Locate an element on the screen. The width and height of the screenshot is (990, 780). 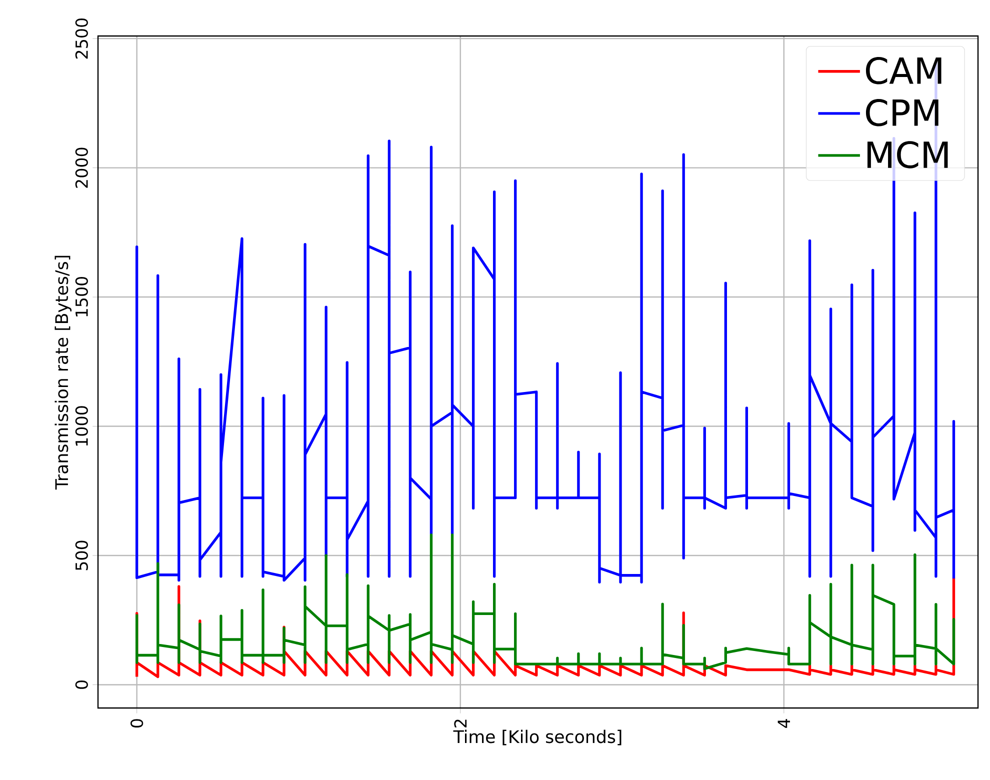
y-tick-label: 2500 is located at coordinates (81, 38).